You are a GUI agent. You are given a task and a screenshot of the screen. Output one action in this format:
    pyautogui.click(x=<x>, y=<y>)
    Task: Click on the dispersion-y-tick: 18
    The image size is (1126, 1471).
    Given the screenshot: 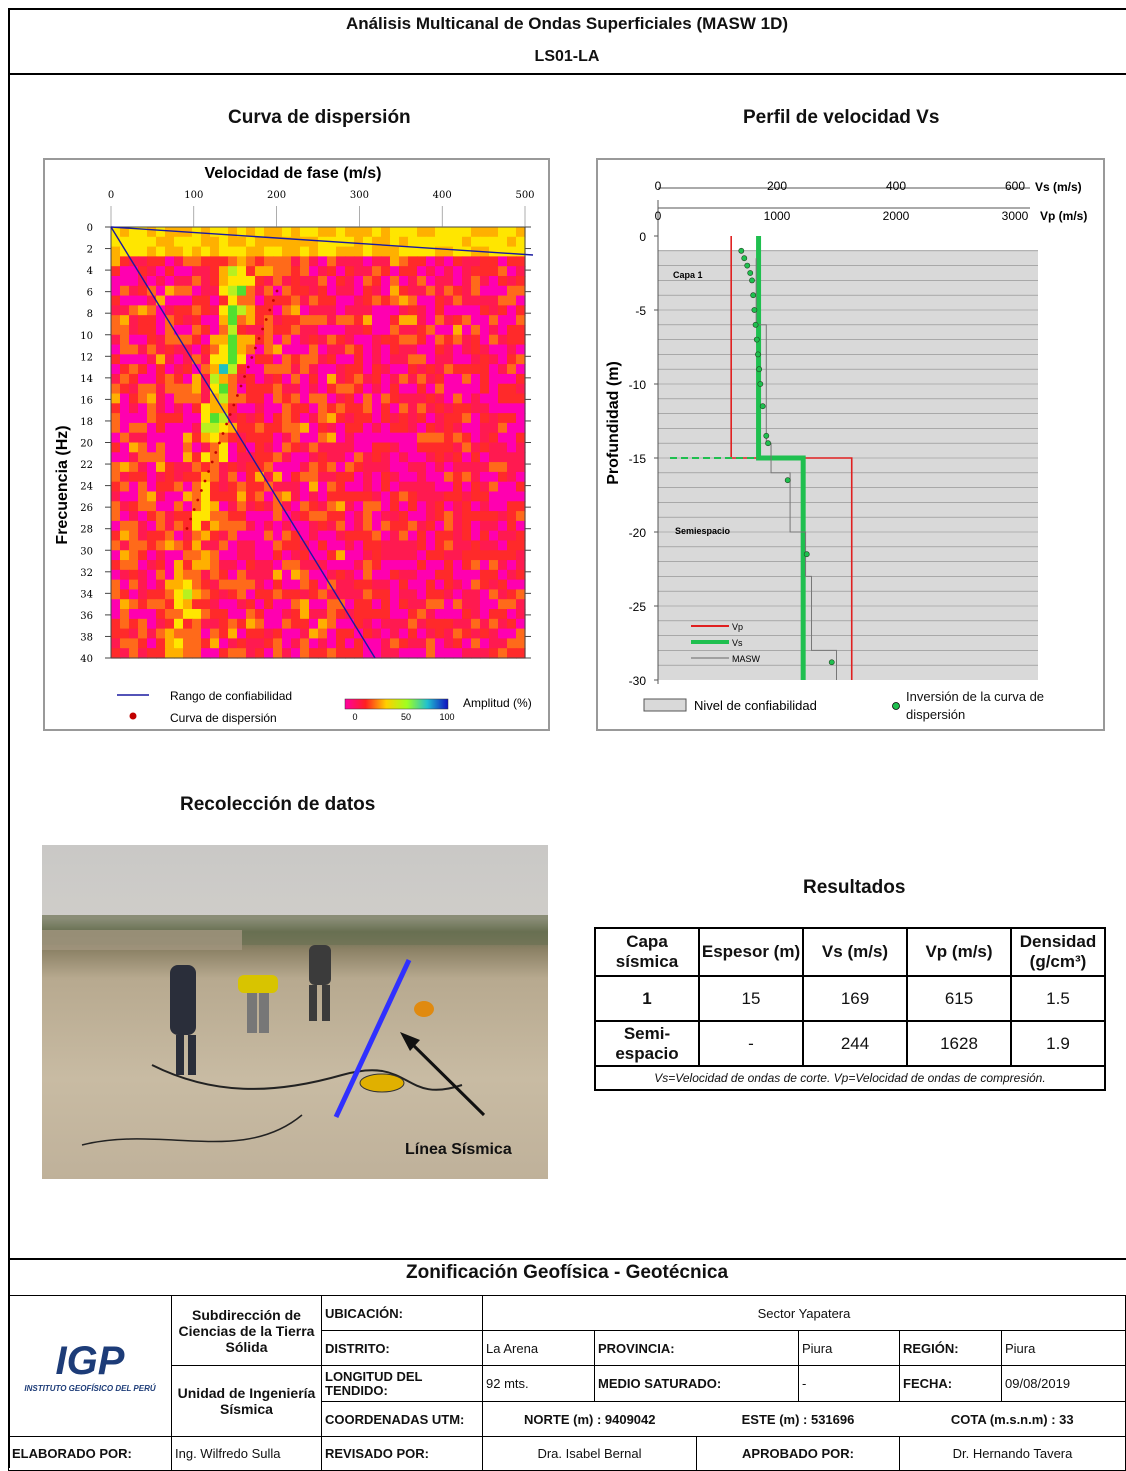 What is the action you would take?
    pyautogui.click(x=86, y=422)
    